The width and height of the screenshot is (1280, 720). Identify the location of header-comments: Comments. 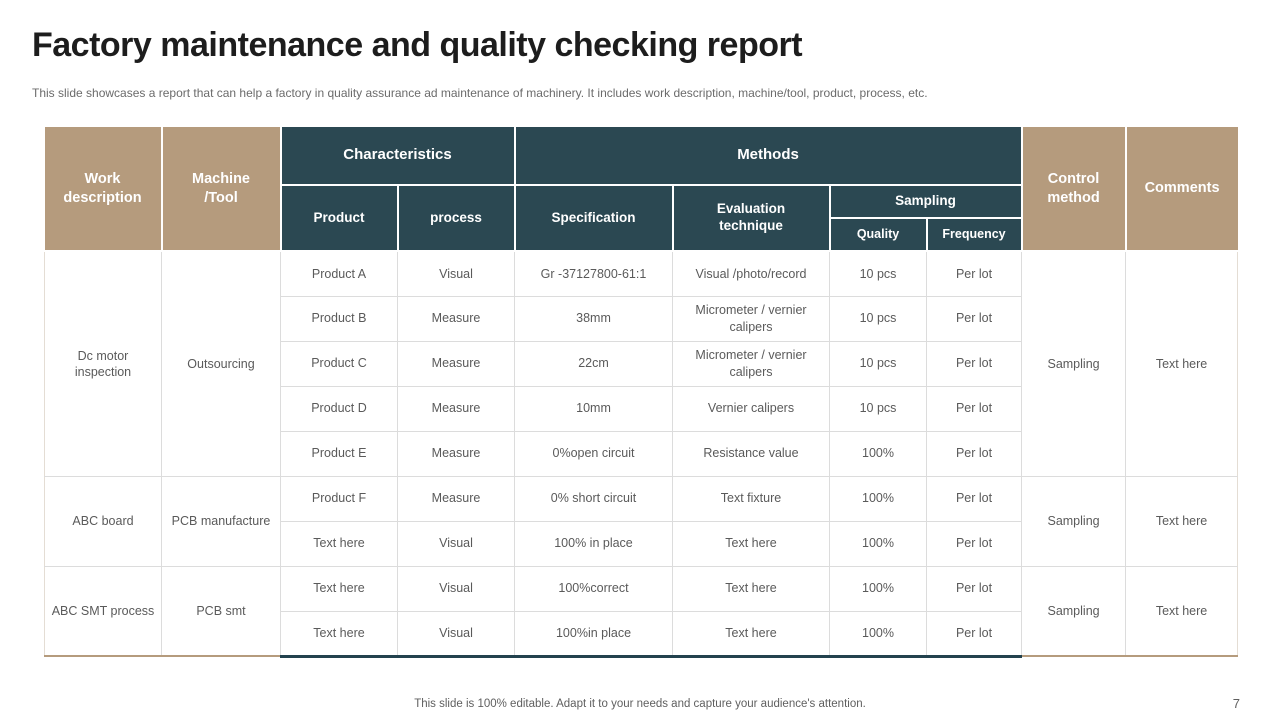
(1181, 189).